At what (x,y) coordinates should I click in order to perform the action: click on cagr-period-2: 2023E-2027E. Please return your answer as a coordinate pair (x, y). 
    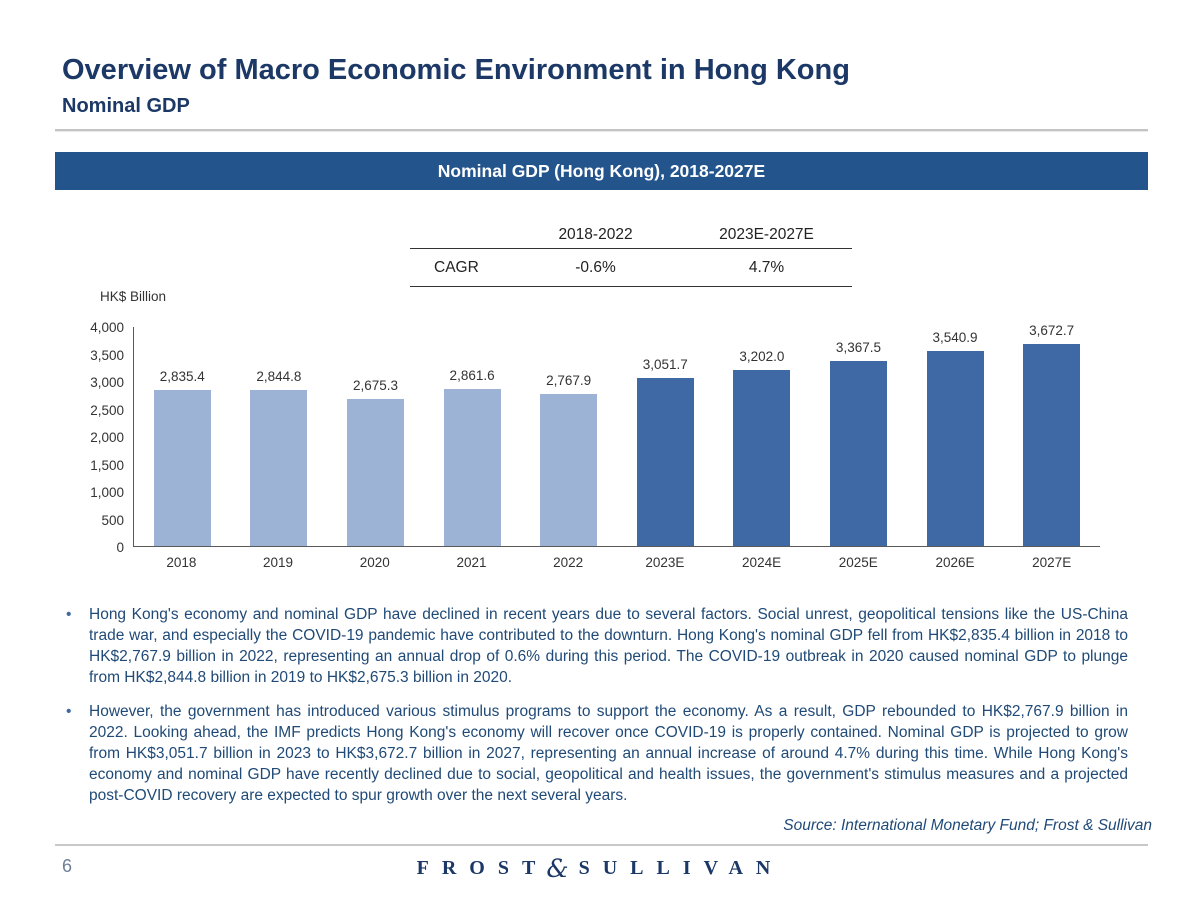
    Looking at the image, I should click on (766, 234).